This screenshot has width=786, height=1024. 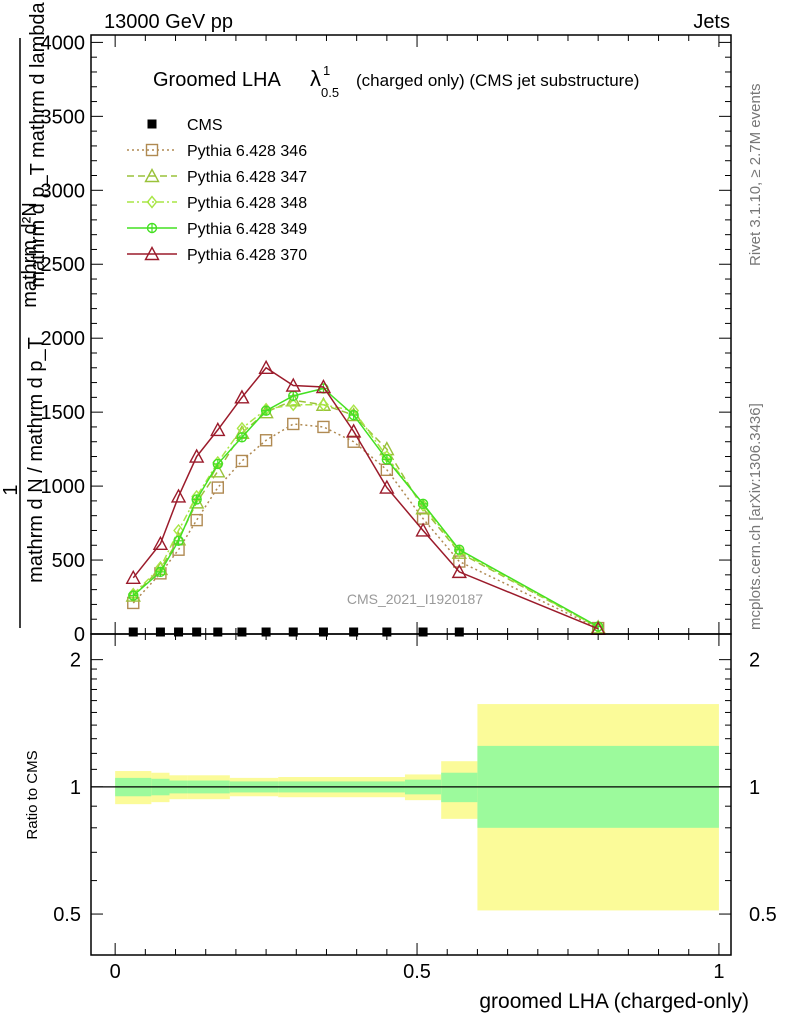 I want to click on ratio-ytick-label-right: 1, so click(x=754, y=788).